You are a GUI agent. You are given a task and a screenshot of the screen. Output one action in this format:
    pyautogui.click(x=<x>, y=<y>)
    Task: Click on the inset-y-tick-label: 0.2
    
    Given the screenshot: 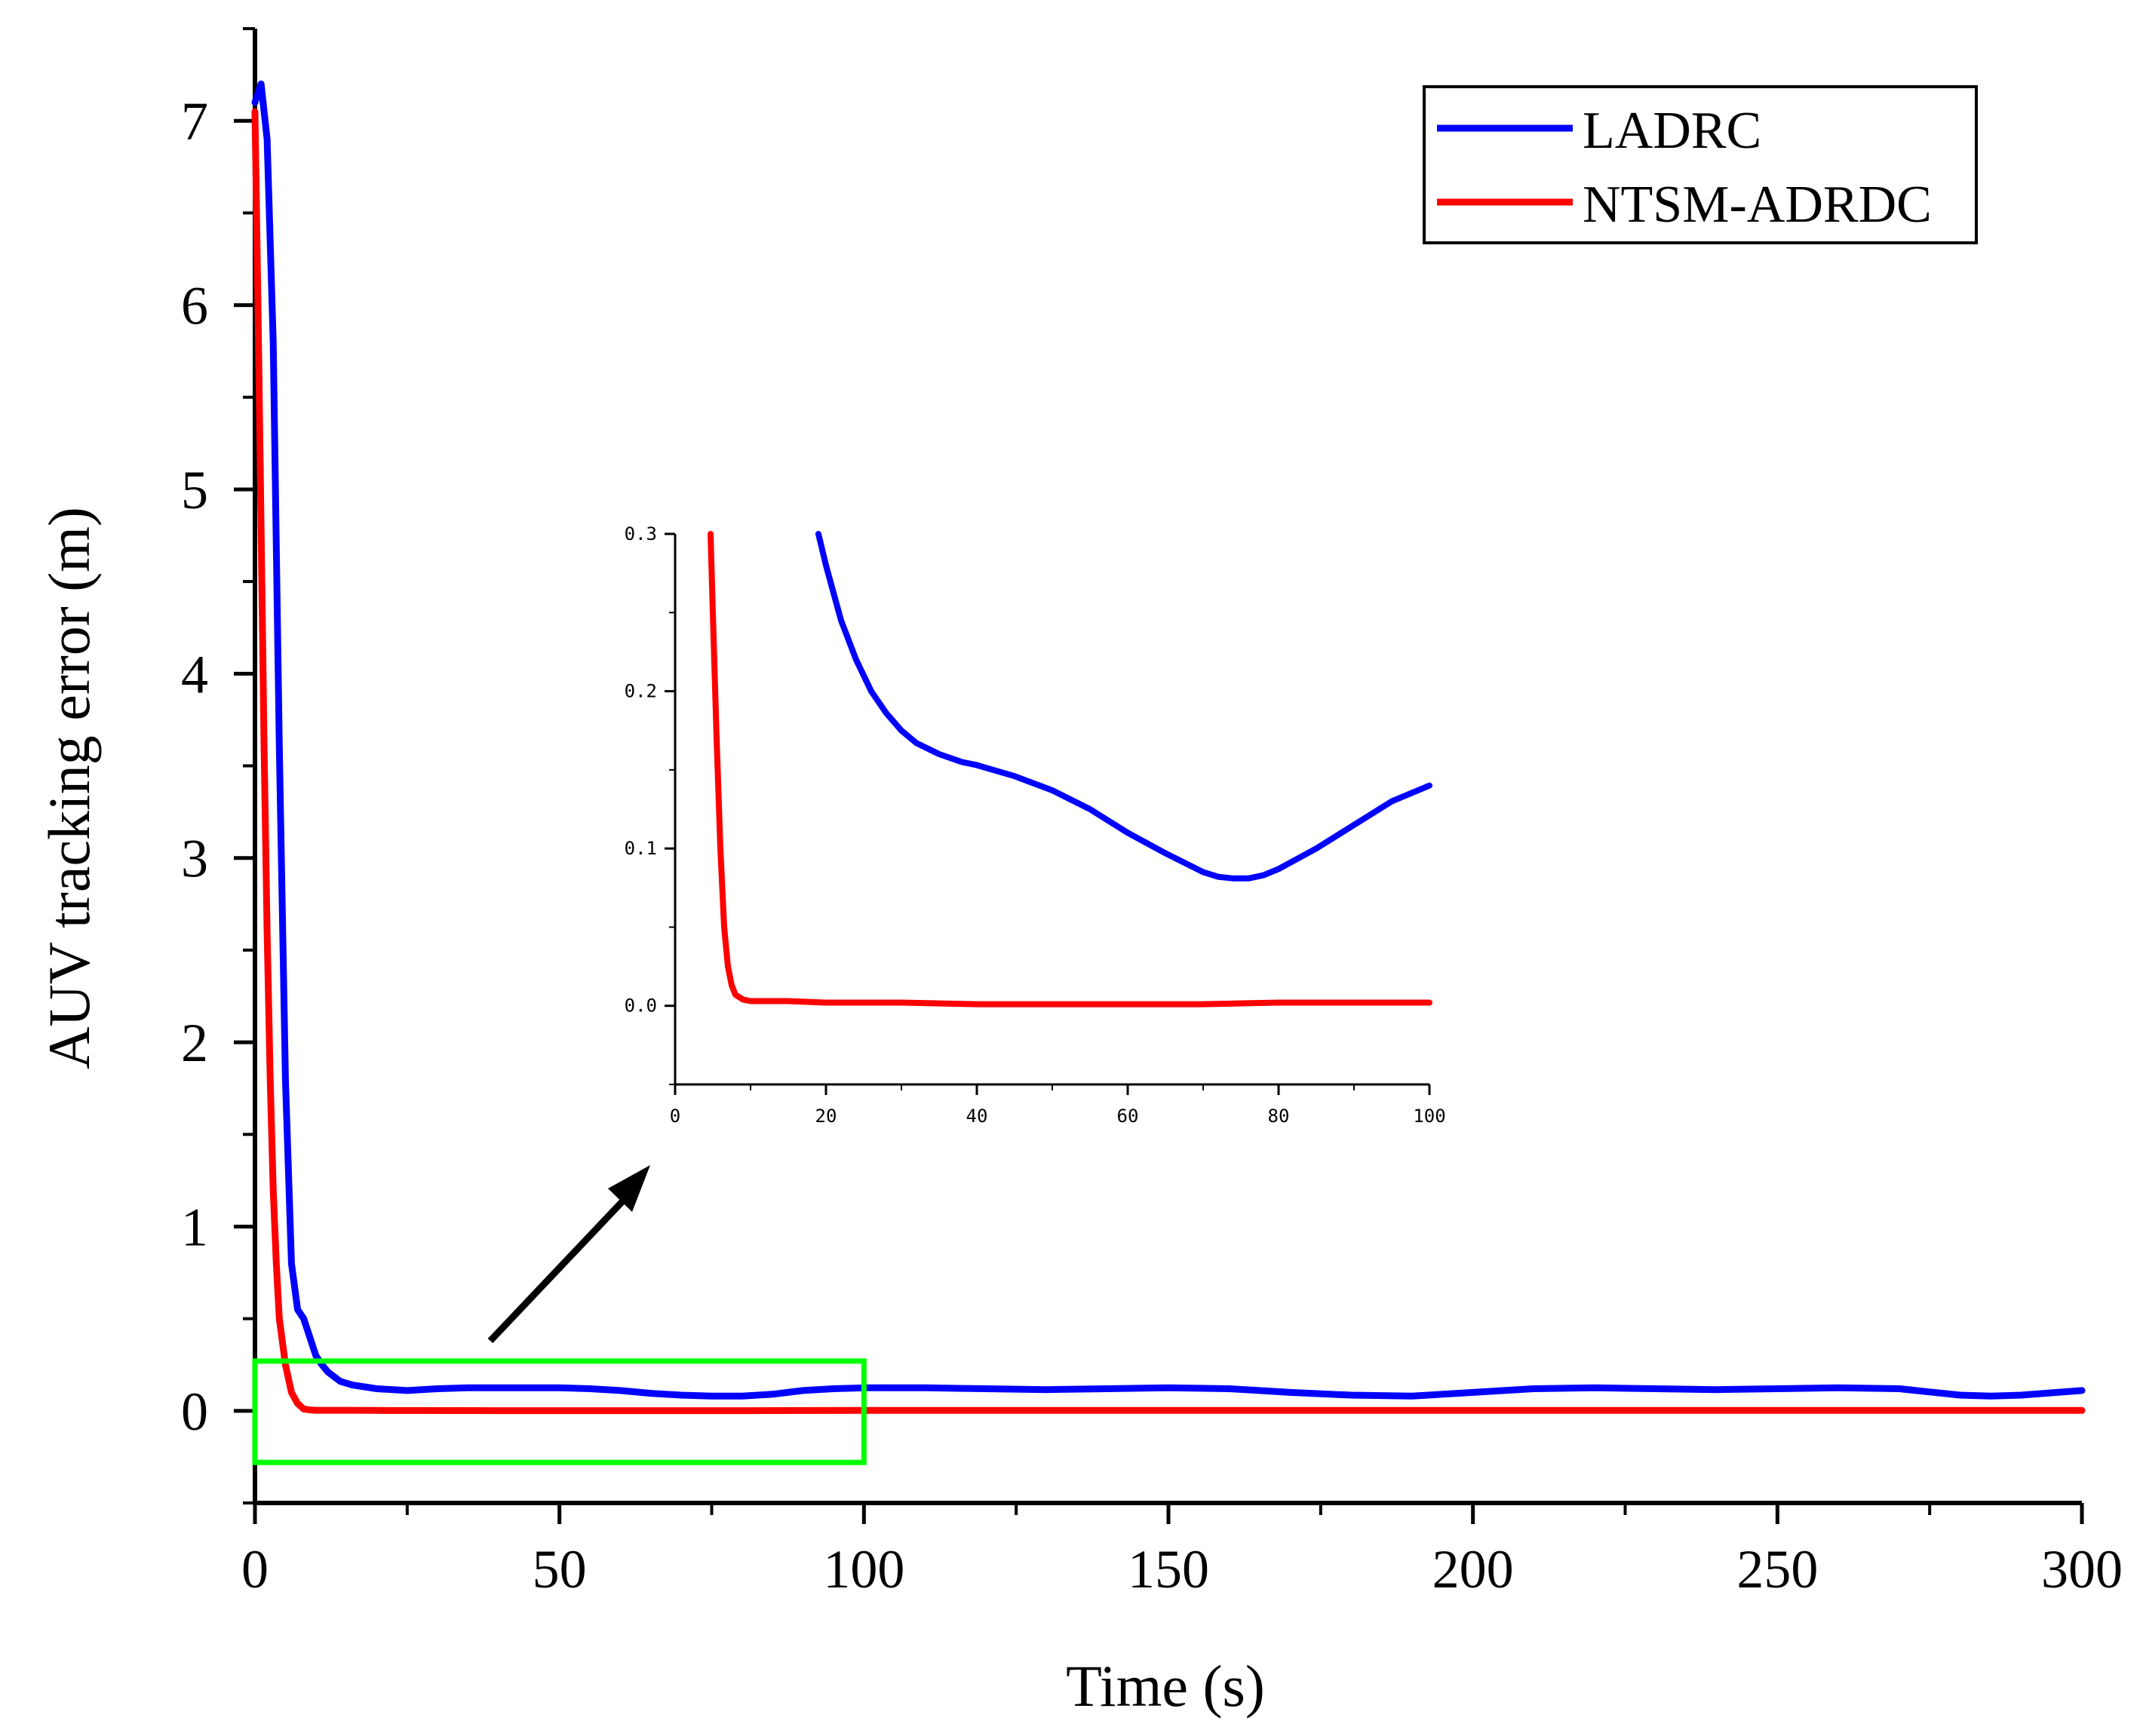 What is the action you would take?
    pyautogui.click(x=641, y=692)
    